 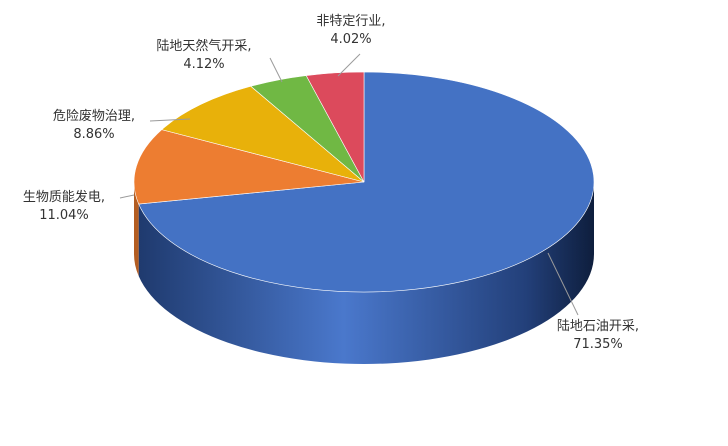 What do you see at coordinates (203, 46) in the screenshot?
I see `slice-label-3: 陆地天然气开采,` at bounding box center [203, 46].